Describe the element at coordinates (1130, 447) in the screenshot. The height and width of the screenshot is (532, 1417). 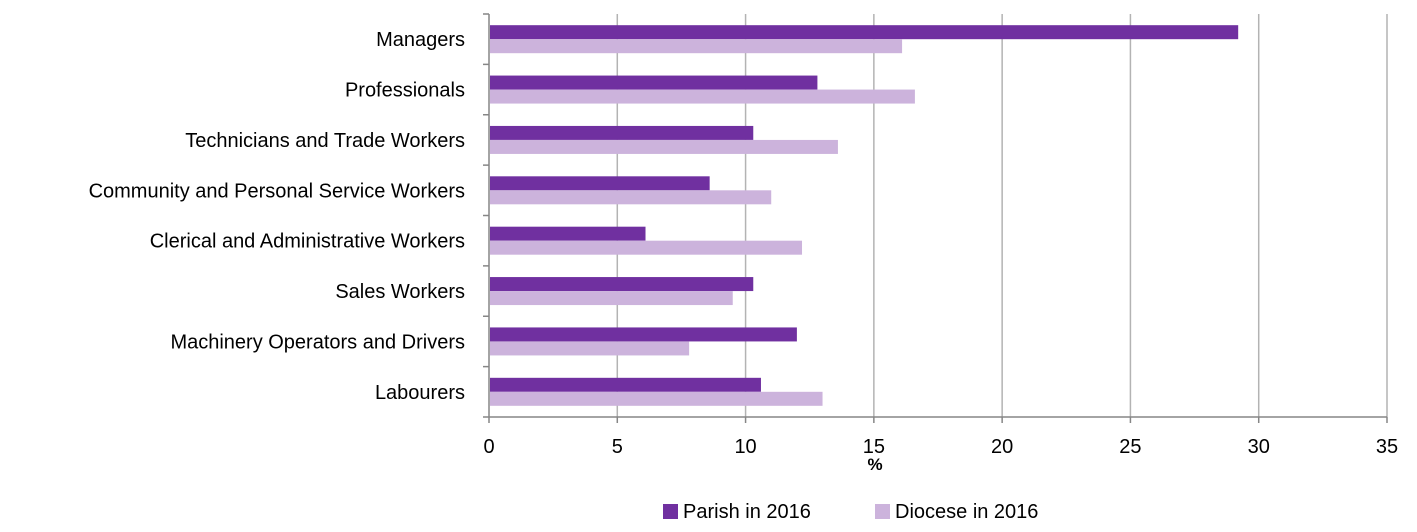
I see `x-tick-label: 25` at that location.